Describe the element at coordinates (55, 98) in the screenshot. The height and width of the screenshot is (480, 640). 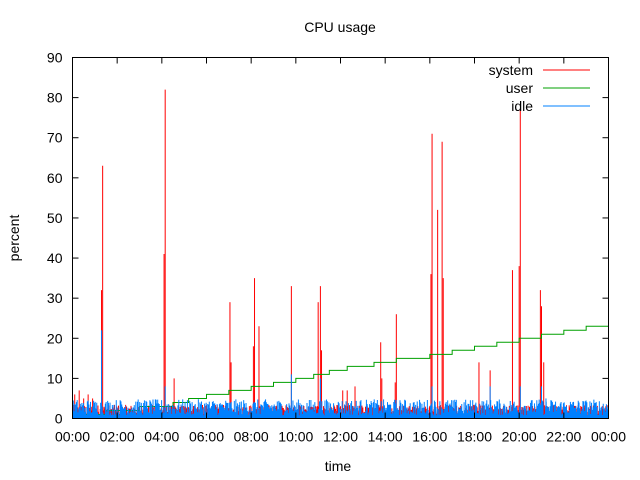
I see `y-tick-label: 80` at that location.